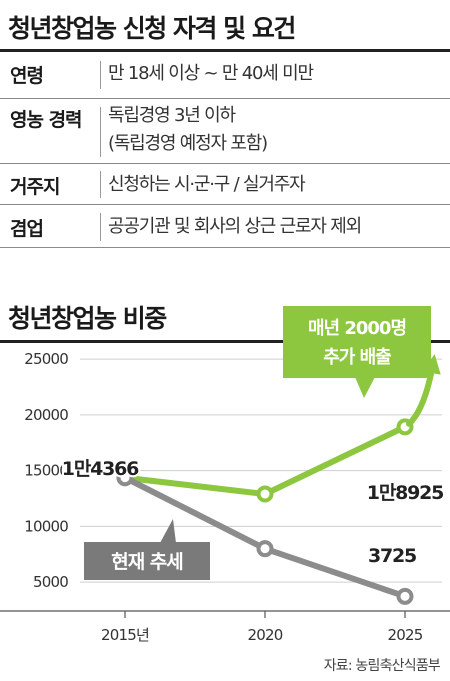 The image size is (450, 681). I want to click on condition-row-residence: 거주지 신청하는 시·군·구 / 실거주자, so click(225, 184).